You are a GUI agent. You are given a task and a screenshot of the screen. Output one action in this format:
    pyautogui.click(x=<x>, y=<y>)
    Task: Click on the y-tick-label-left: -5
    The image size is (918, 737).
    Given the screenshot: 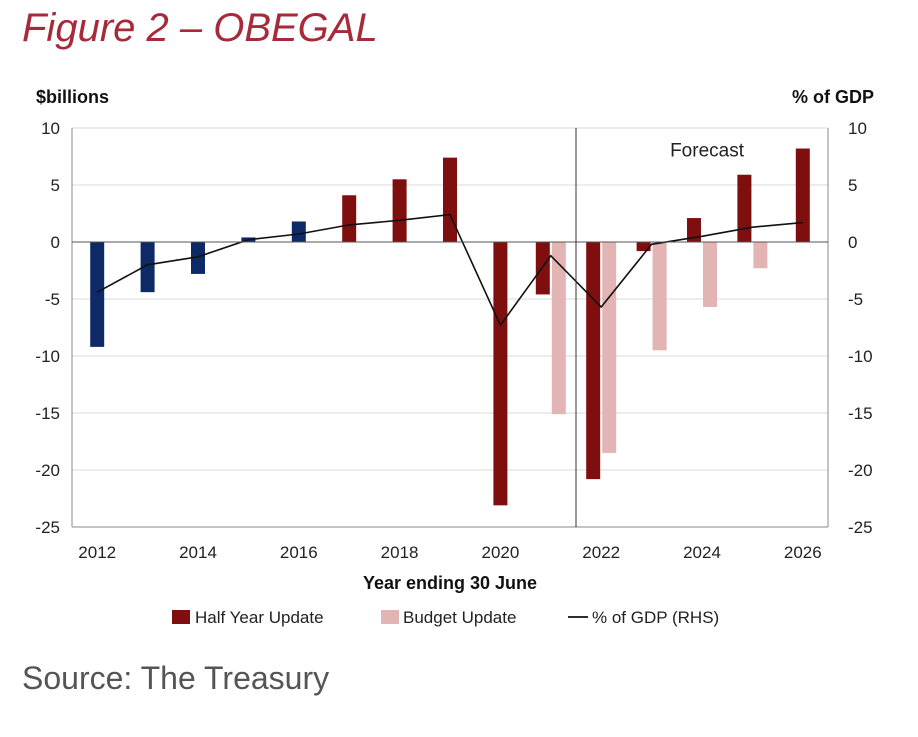 What is the action you would take?
    pyautogui.click(x=52, y=299)
    